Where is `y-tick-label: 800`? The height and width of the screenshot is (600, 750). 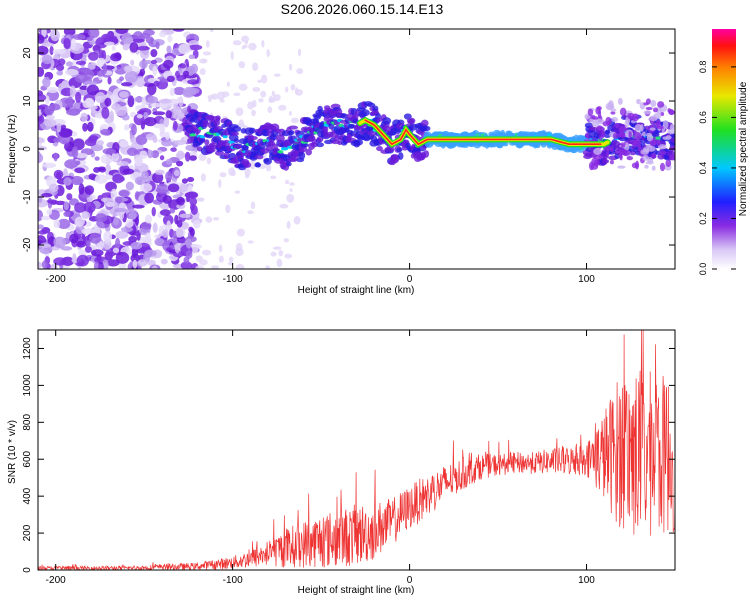
y-tick-label: 800 is located at coordinates (27, 422).